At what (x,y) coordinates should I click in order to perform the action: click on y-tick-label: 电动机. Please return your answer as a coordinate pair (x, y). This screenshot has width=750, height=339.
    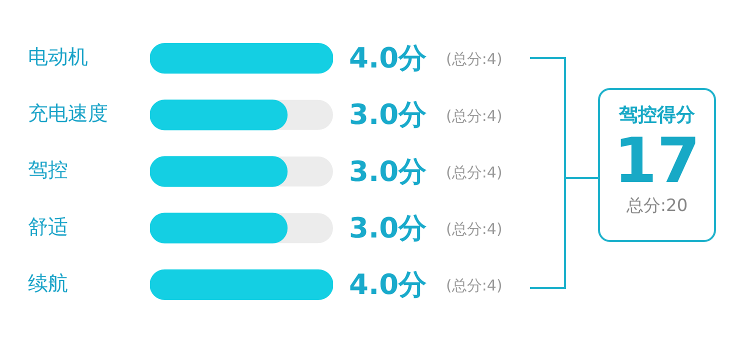
    Looking at the image, I should click on (58, 56).